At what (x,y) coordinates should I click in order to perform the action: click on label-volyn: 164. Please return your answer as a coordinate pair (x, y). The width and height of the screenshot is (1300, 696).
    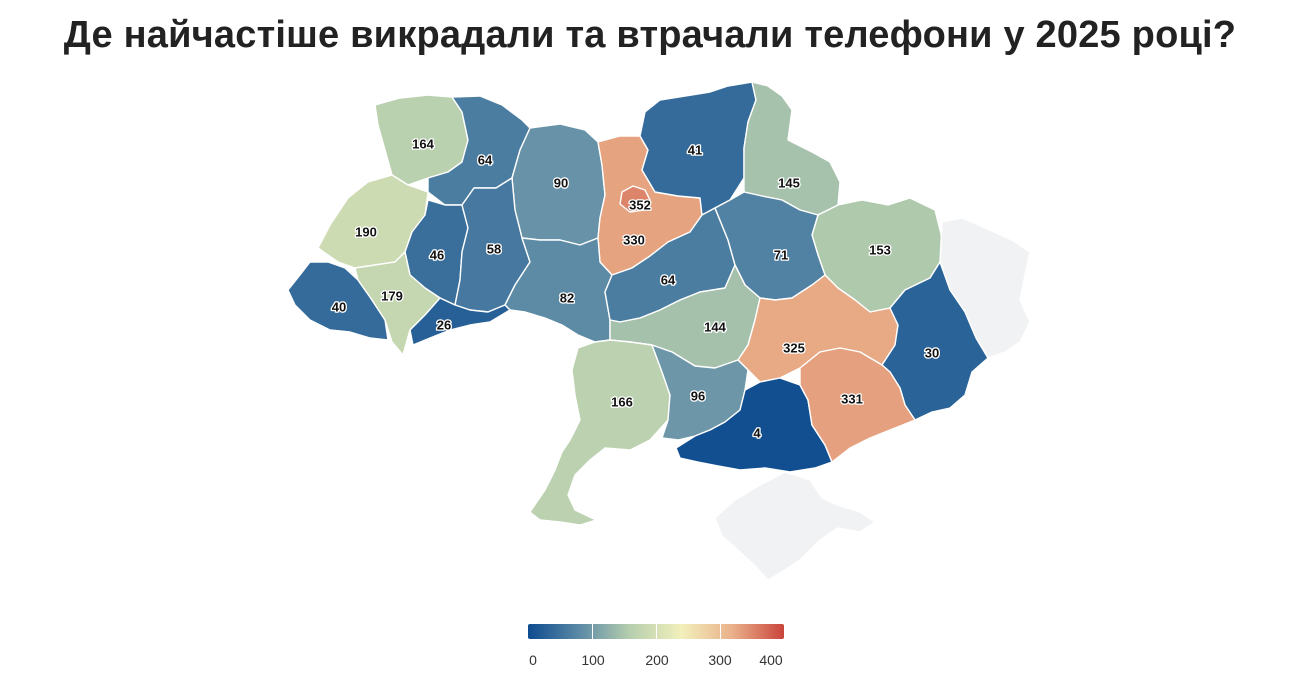
    Looking at the image, I should click on (423, 144).